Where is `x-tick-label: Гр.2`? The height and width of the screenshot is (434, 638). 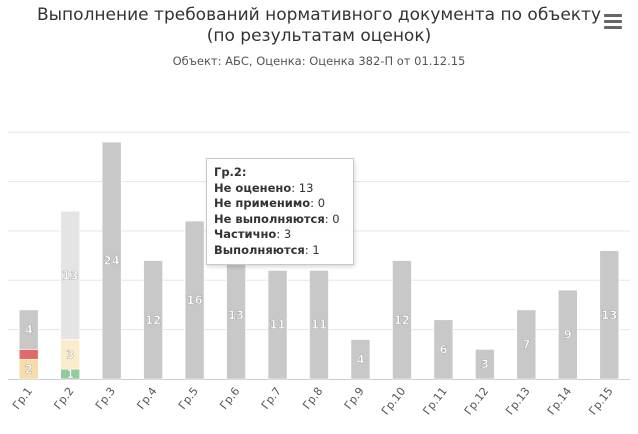 x-tick-label: Гр.2 is located at coordinates (63, 398).